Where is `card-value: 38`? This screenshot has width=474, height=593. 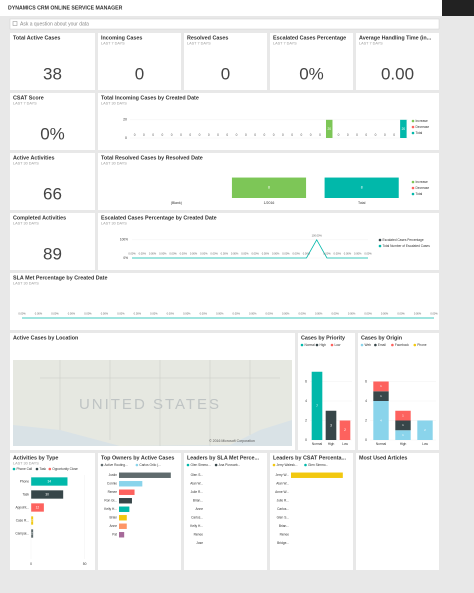 card-value: 38 is located at coordinates (52, 73).